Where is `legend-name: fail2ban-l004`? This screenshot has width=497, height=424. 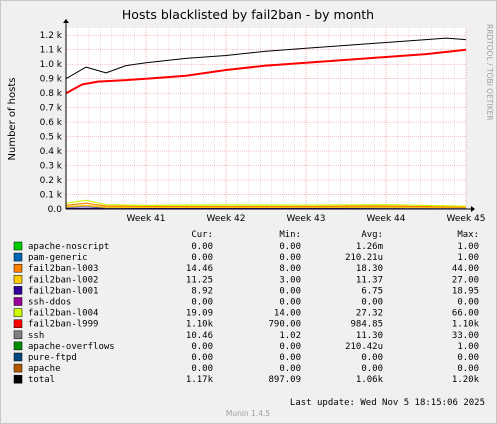 legend-name: fail2ban-l004 is located at coordinates (63, 314).